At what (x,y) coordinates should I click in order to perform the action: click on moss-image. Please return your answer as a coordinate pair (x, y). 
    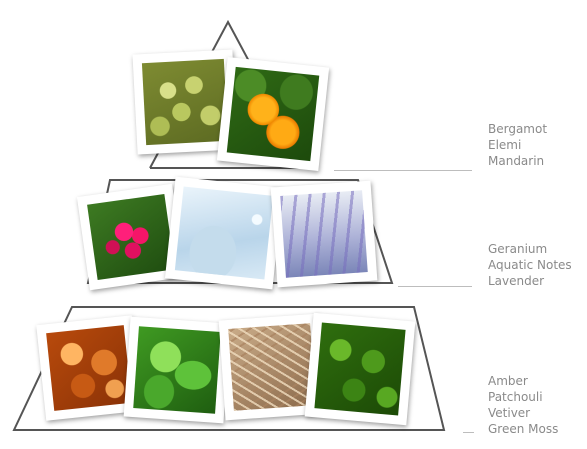
    Looking at the image, I should click on (360, 369).